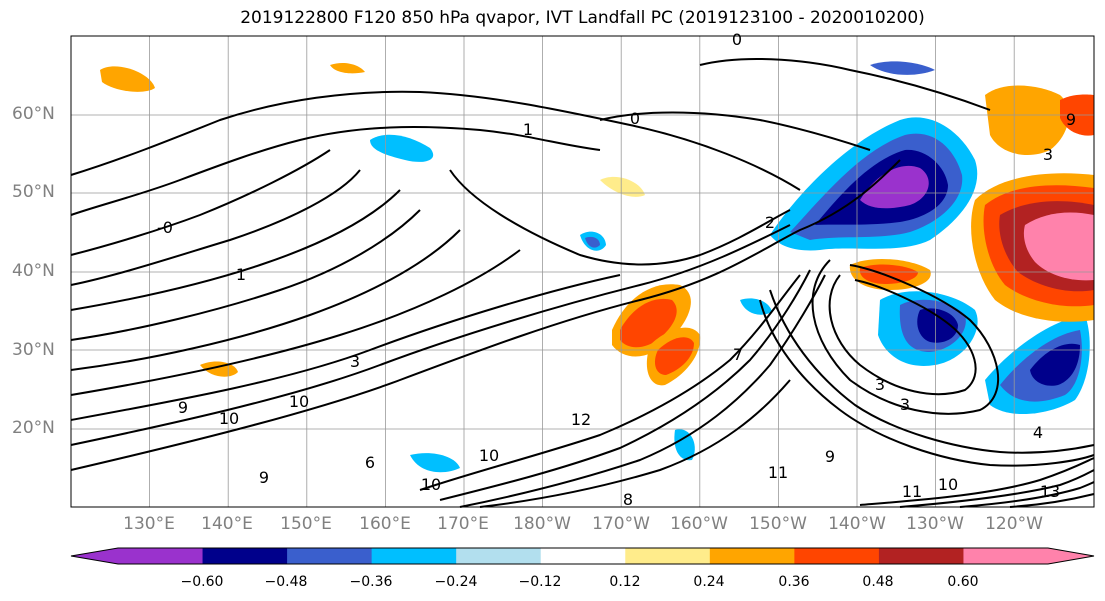  What do you see at coordinates (370, 462) in the screenshot?
I see `contour-label: 6` at bounding box center [370, 462].